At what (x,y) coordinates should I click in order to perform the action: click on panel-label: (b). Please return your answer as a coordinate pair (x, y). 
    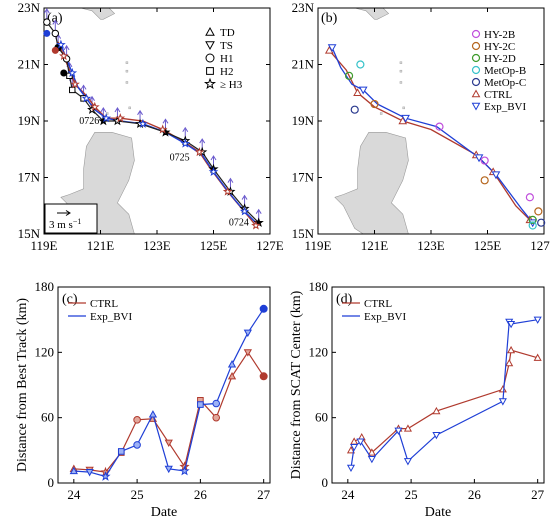
    Looking at the image, I should click on (329, 18).